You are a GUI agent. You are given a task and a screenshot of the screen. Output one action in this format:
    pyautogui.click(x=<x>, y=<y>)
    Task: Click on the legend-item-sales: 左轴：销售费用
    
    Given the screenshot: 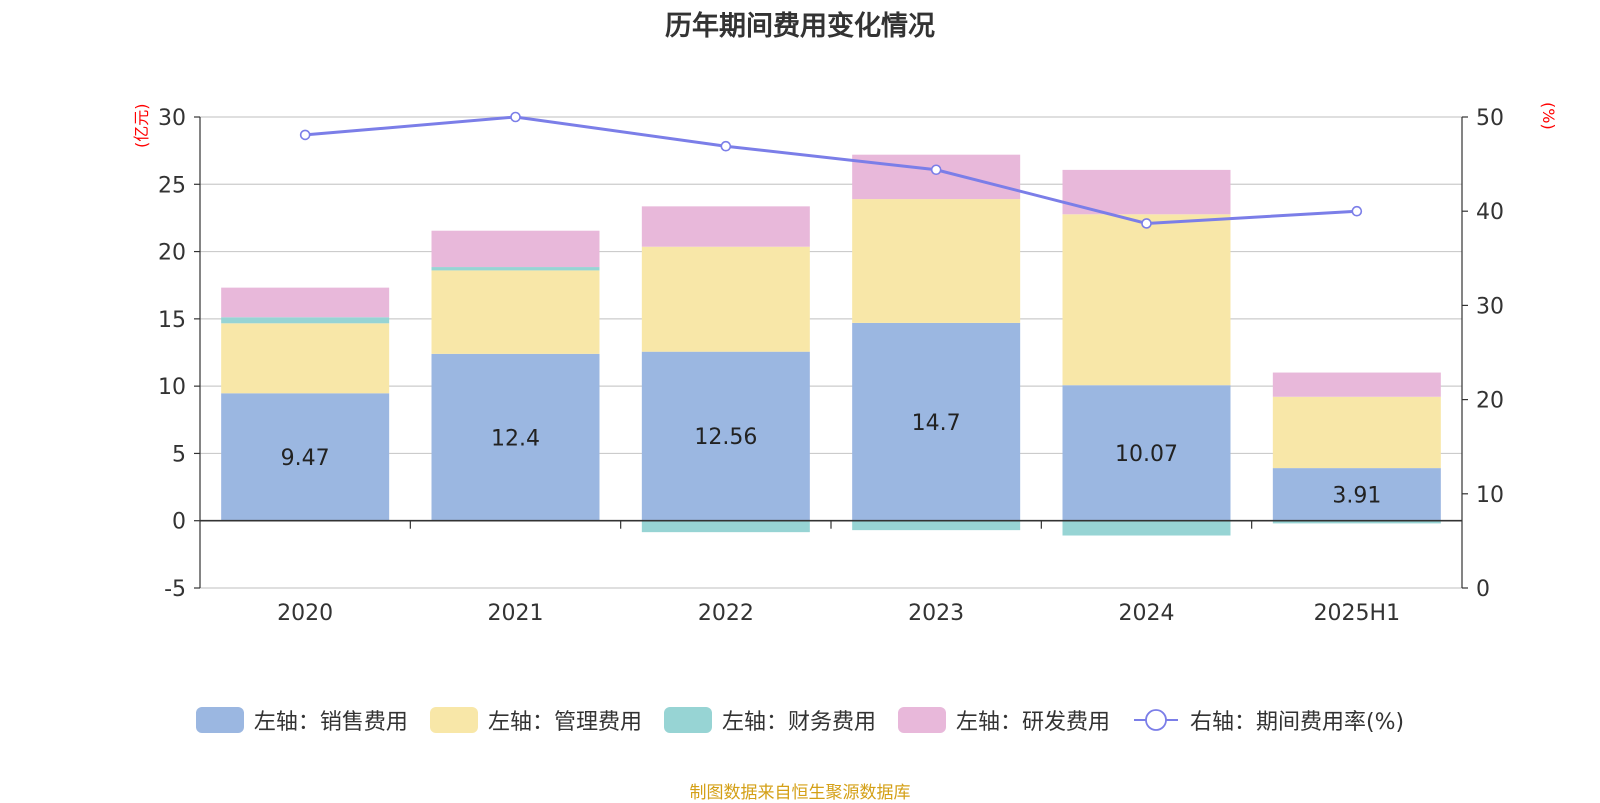 What is the action you would take?
    pyautogui.click(x=301, y=720)
    